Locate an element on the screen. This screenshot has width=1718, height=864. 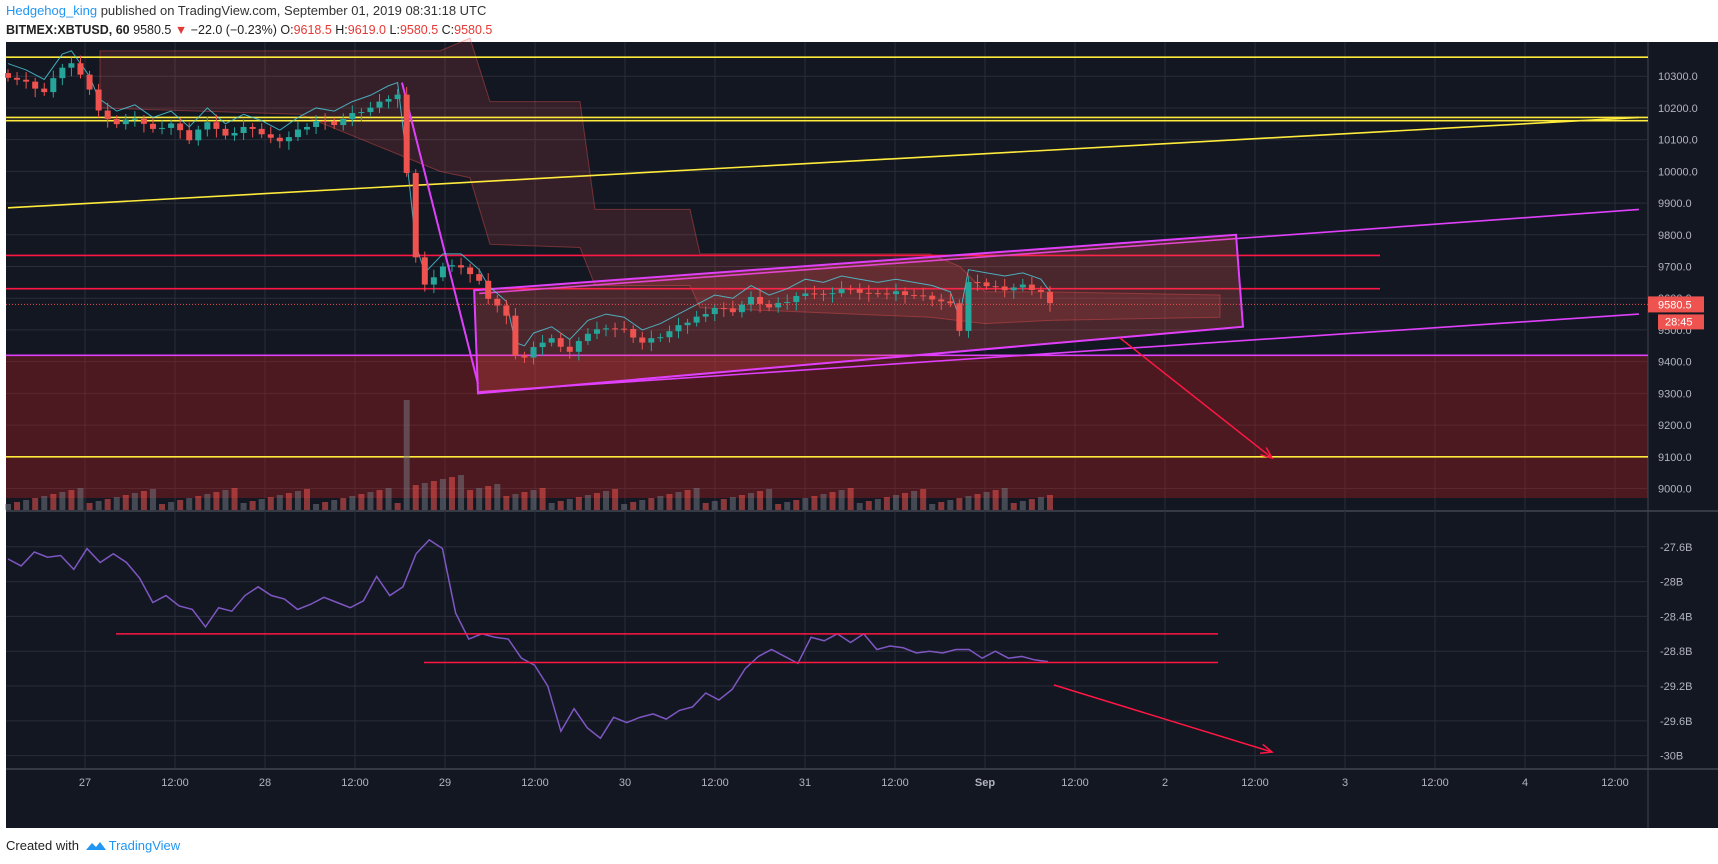
low-label: L: is located at coordinates (394, 30).